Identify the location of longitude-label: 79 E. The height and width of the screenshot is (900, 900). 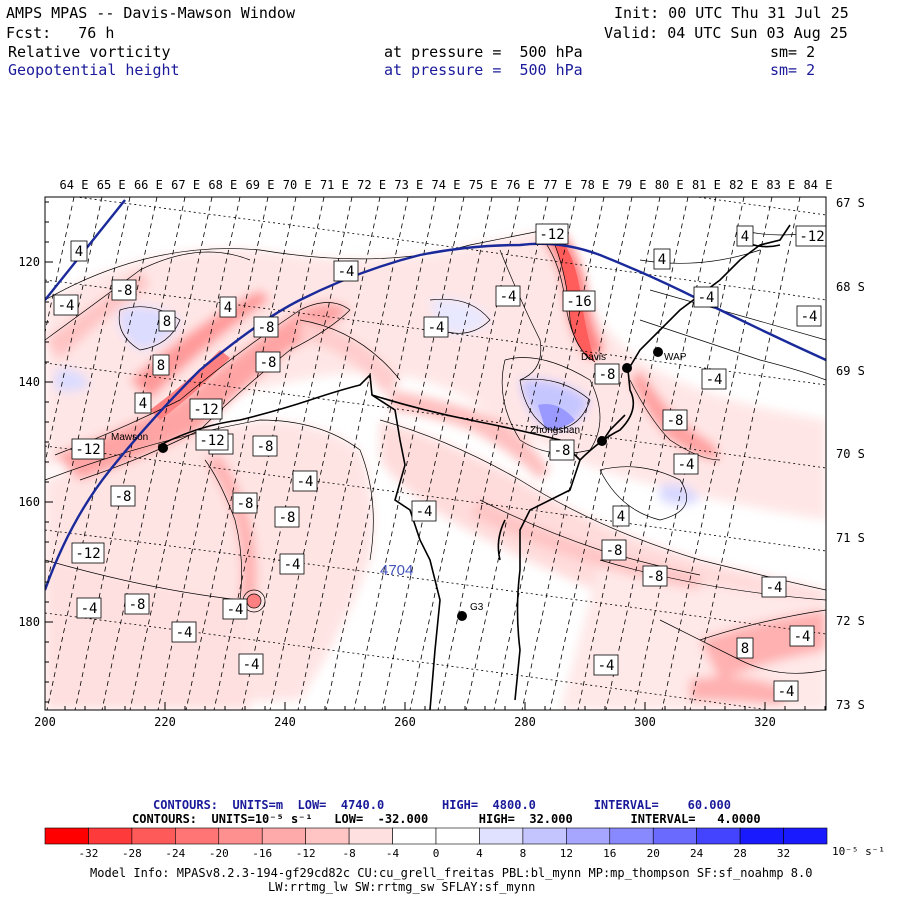
(632, 185).